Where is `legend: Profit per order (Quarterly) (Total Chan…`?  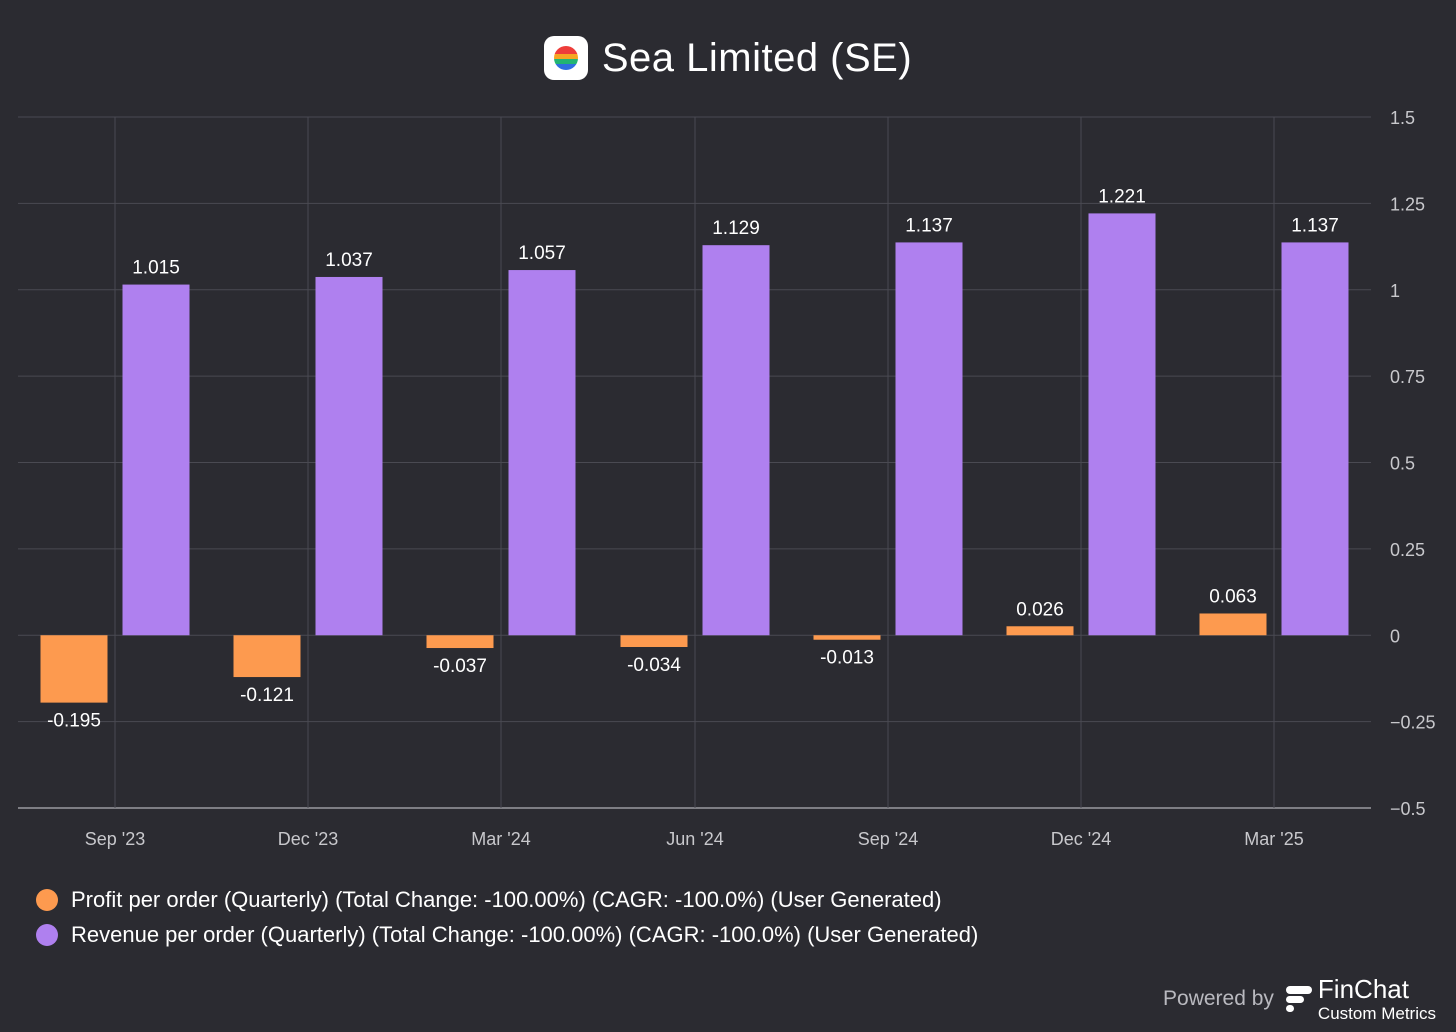
legend: Profit per order (Quarterly) (Total Chan… is located at coordinates (507, 917).